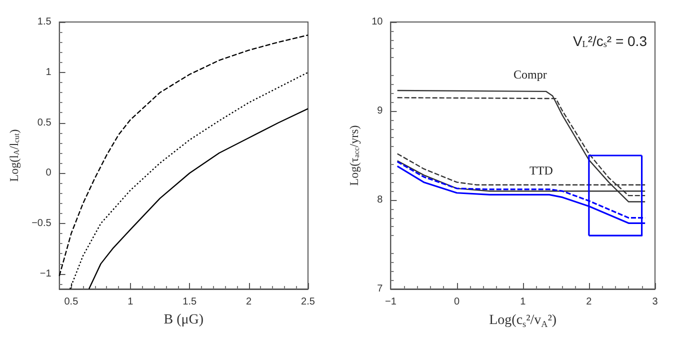  I want to click on y-tick-label: 10, so click(378, 22).